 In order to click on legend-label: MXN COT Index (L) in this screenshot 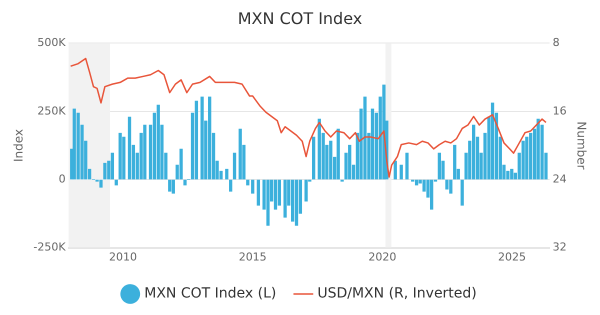, I will do `click(210, 294)`.